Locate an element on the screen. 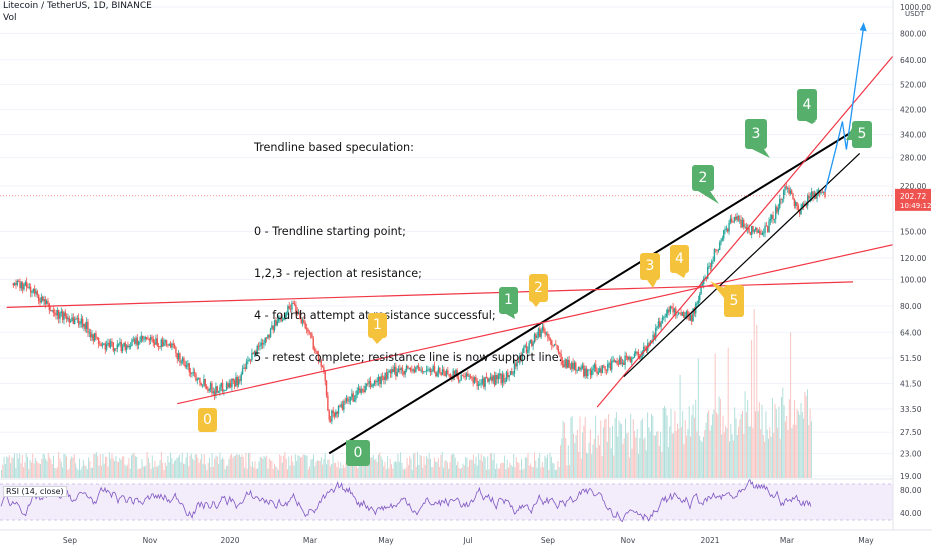 The image size is (932, 550). time-tick-label: Nov is located at coordinates (150, 540).